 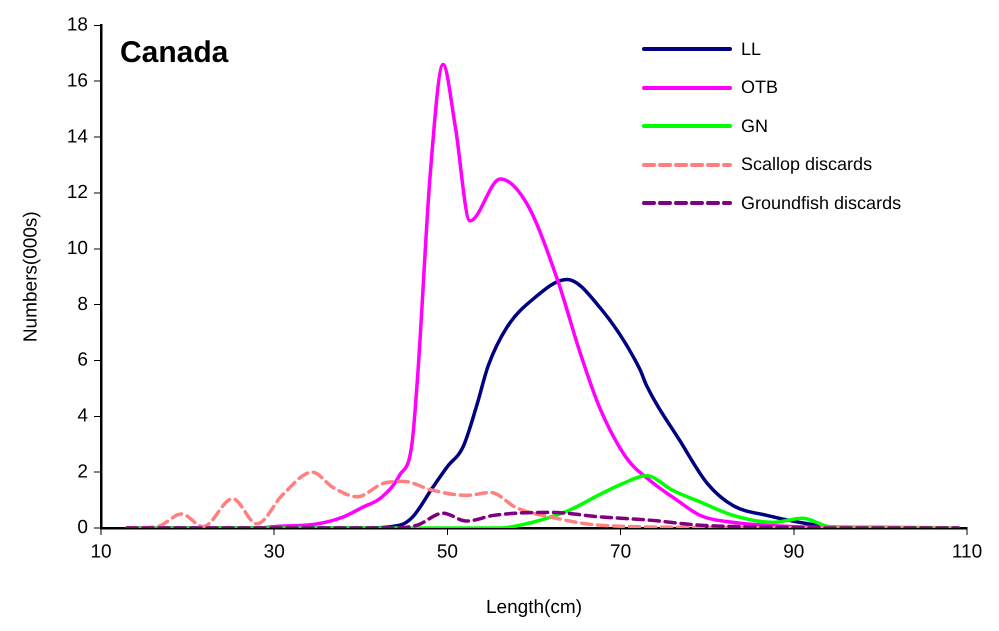 What do you see at coordinates (534, 607) in the screenshot?
I see `x-axis-title: Length(cm)` at bounding box center [534, 607].